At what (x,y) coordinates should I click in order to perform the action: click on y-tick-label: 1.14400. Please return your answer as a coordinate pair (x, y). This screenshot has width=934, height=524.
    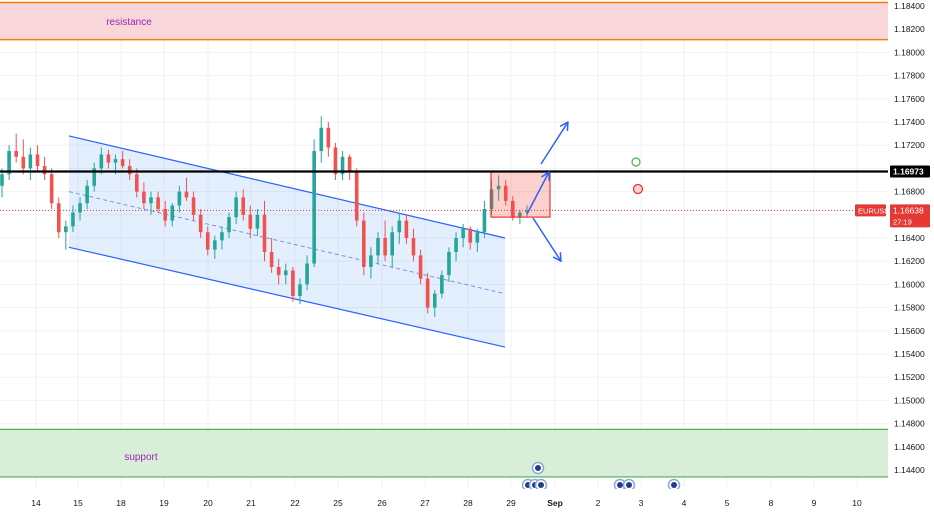
    Looking at the image, I should click on (909, 470).